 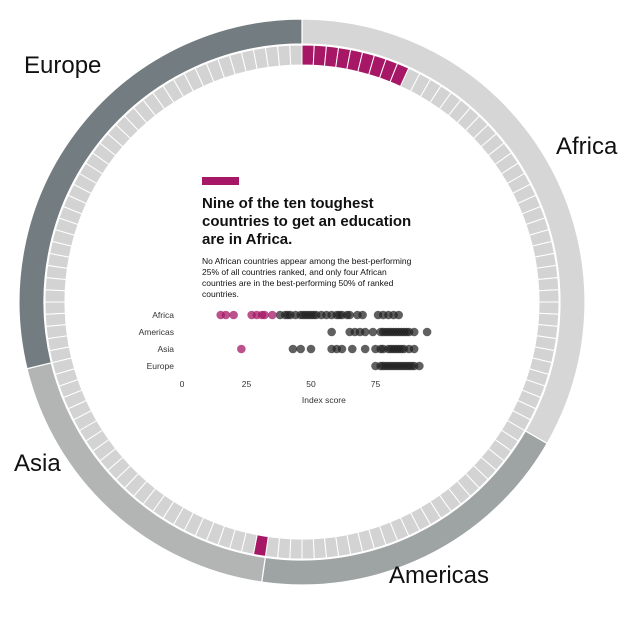 What do you see at coordinates (37, 463) in the screenshot?
I see `region-label-asia: Asia` at bounding box center [37, 463].